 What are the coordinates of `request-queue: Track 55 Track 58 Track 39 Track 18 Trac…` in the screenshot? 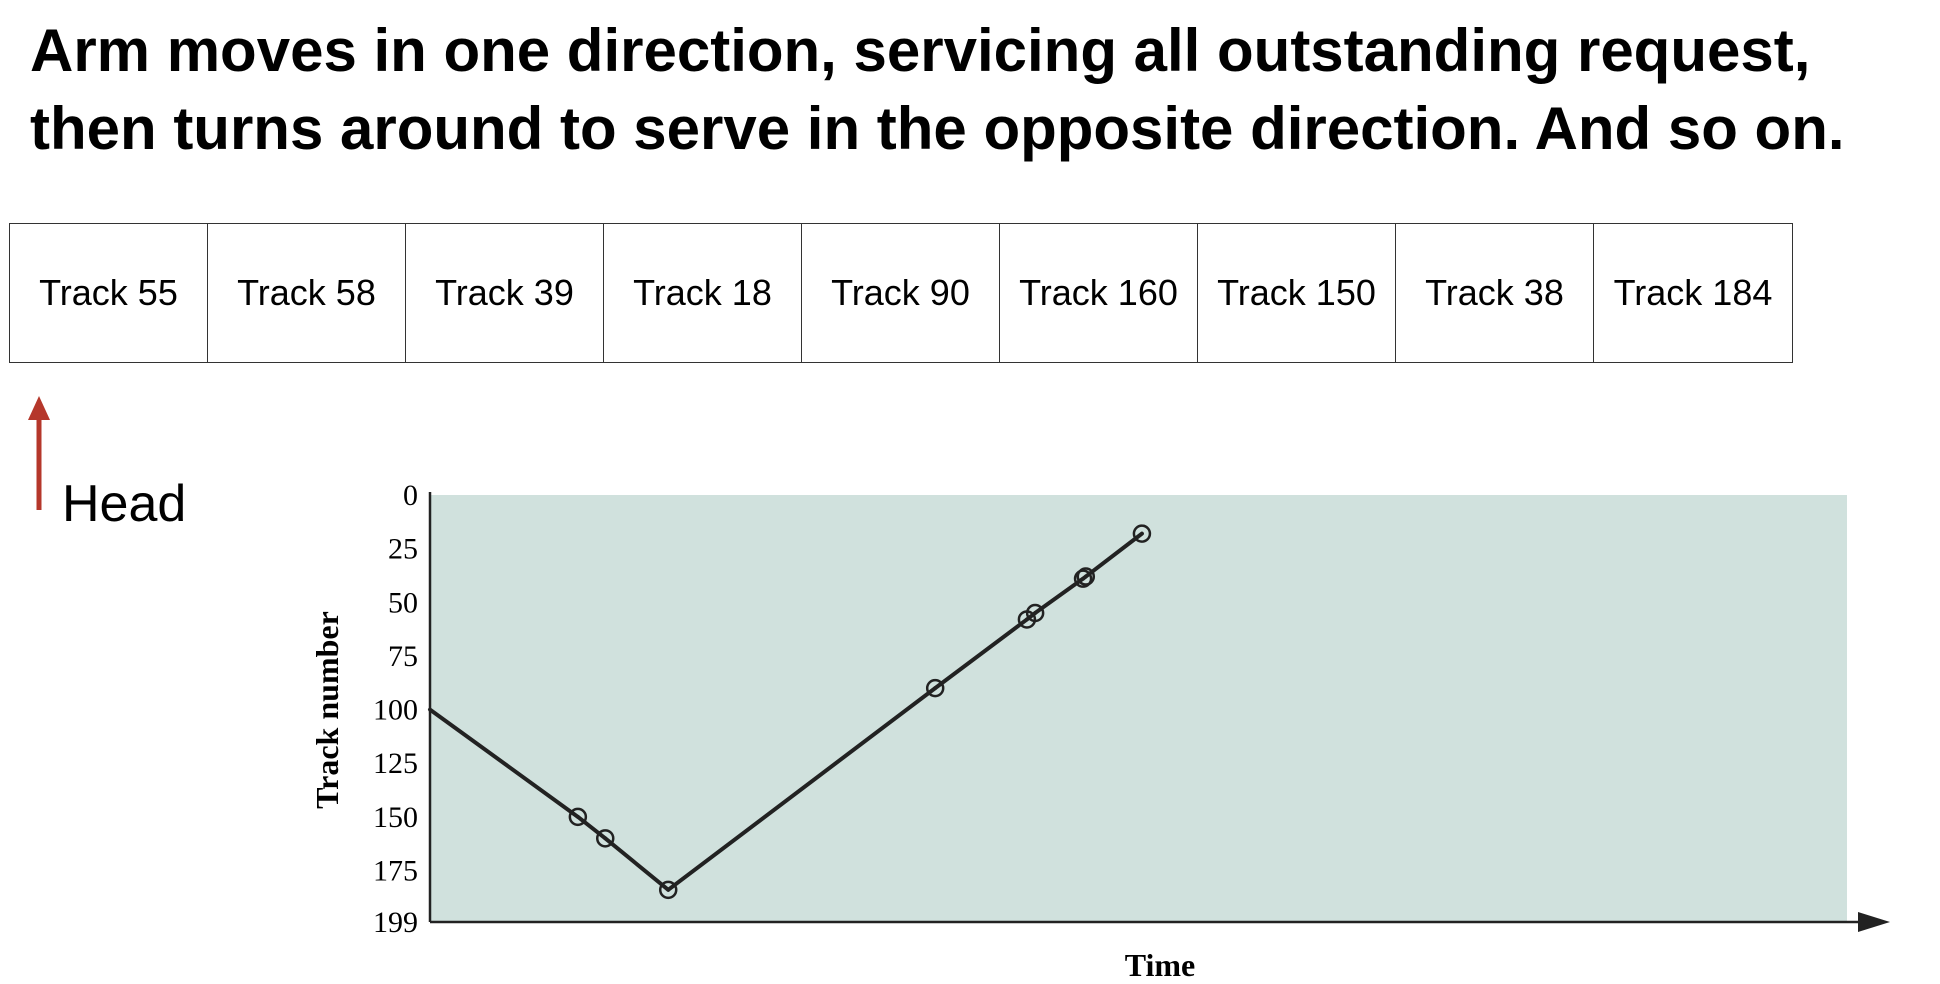 It's located at (901, 293).